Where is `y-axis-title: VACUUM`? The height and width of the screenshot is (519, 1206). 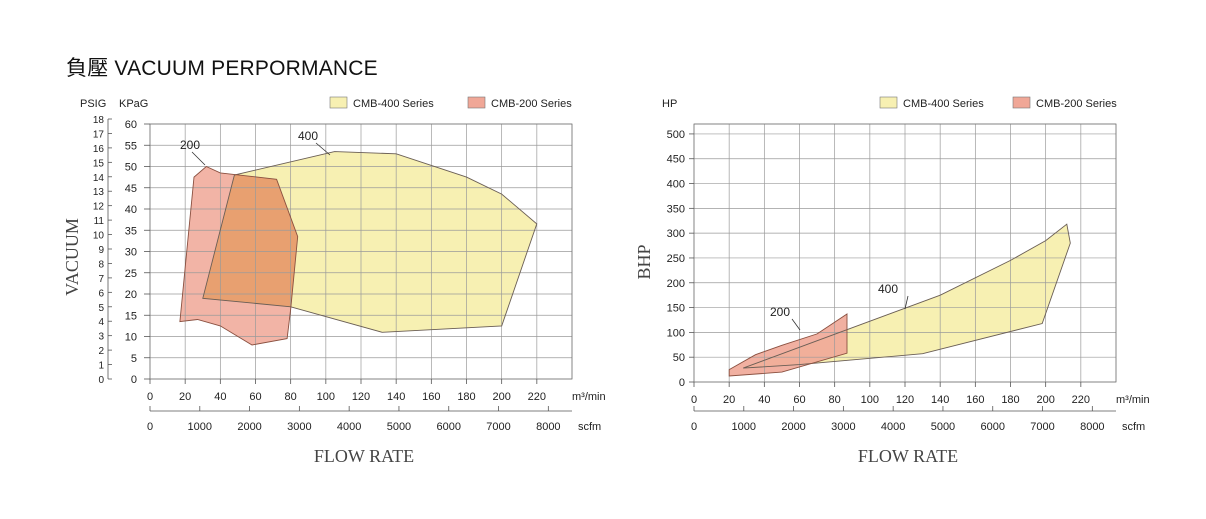
y-axis-title: VACUUM is located at coordinates (72, 257).